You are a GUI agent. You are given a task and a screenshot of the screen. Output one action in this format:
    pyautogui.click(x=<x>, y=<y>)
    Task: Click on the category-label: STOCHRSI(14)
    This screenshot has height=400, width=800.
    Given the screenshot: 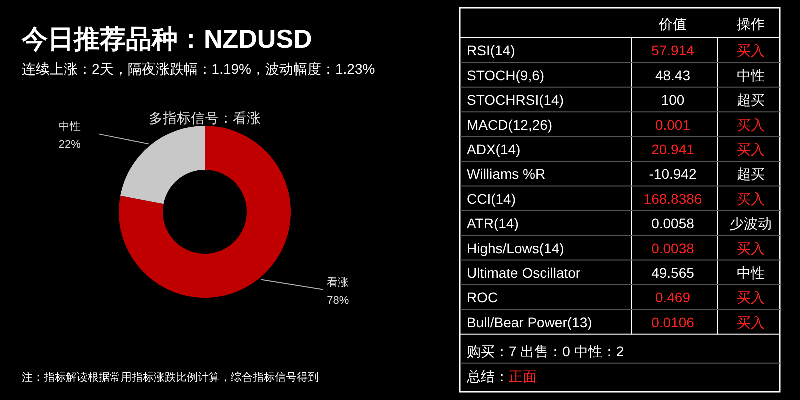 What is the action you would take?
    pyautogui.click(x=515, y=100)
    